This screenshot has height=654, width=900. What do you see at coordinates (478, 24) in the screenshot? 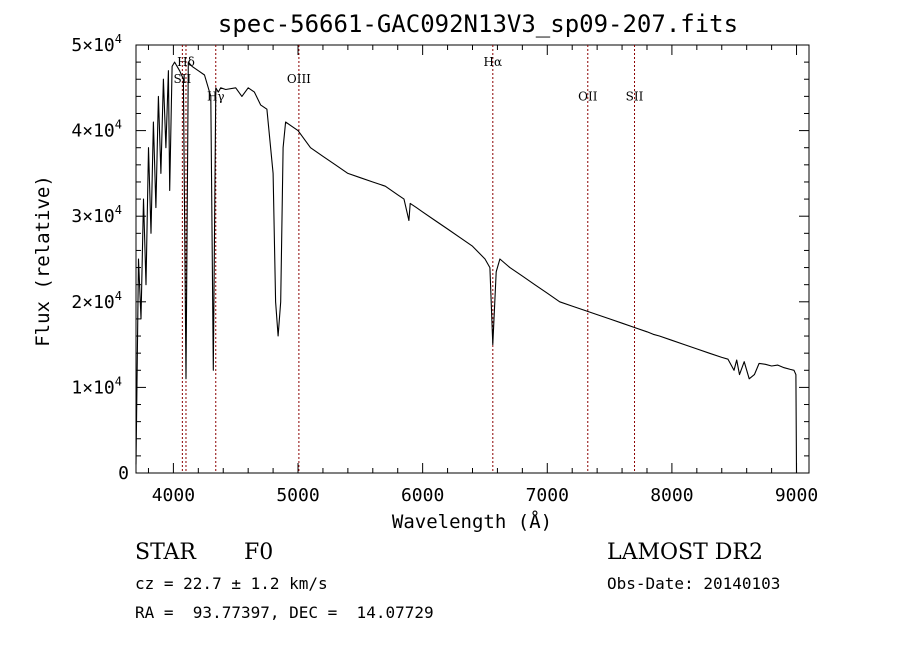
I see `chart-title: spec-56661-GAC092N13V3_sp09-207.fits` at bounding box center [478, 24].